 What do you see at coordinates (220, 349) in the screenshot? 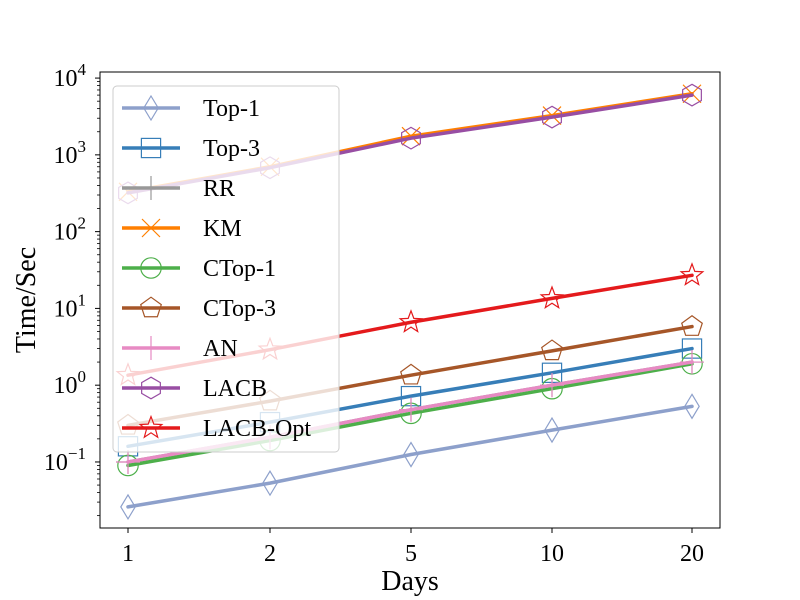
I see `legend-label: AN` at bounding box center [220, 349].